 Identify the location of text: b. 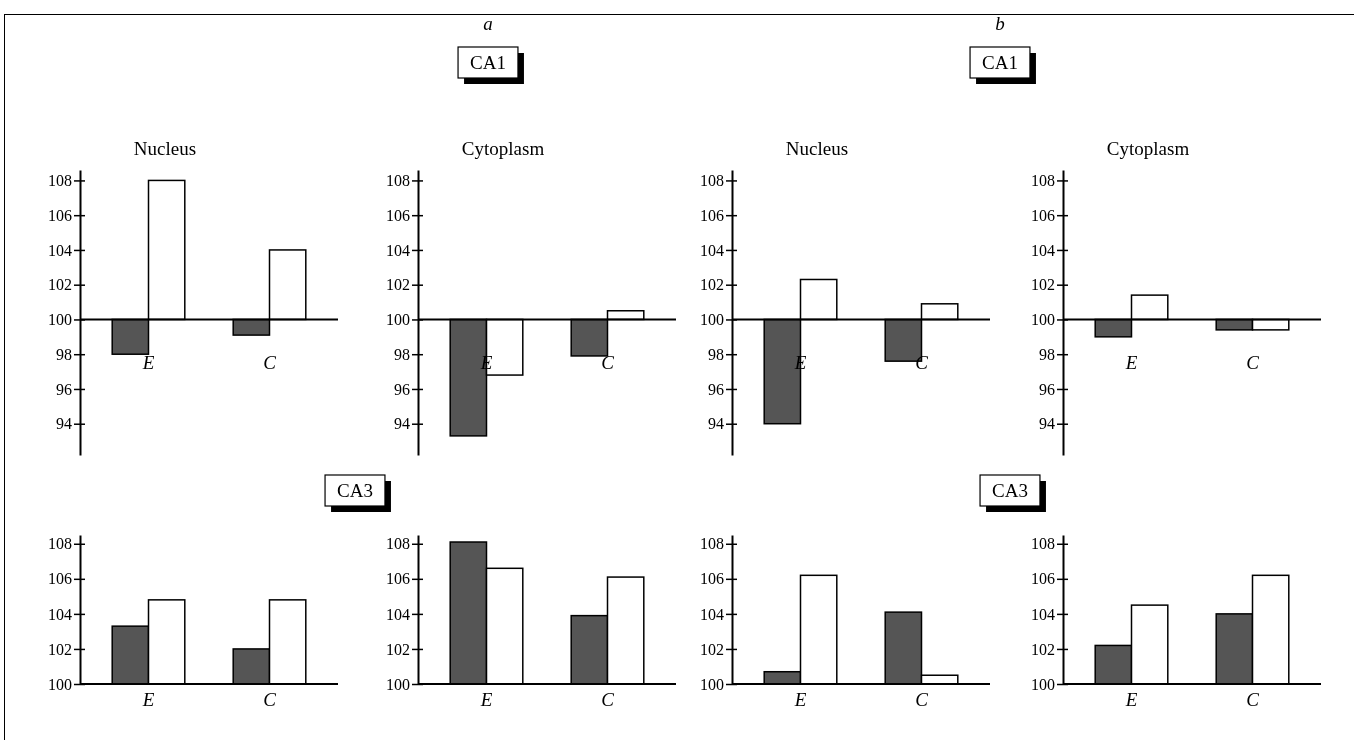
(1000, 23).